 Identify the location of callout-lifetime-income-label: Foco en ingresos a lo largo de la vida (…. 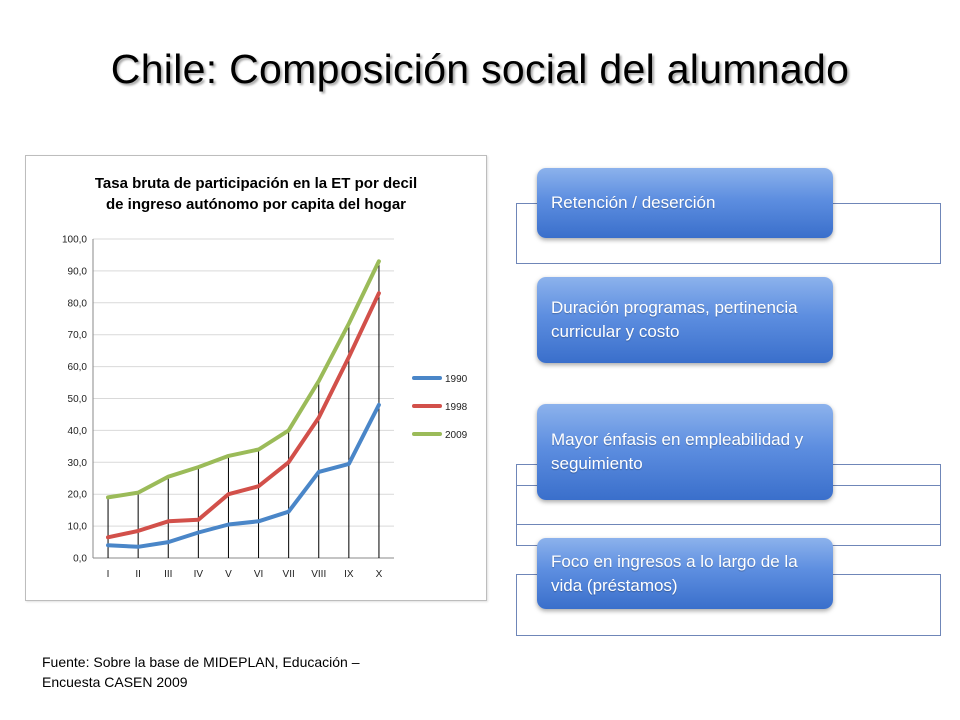
(674, 573).